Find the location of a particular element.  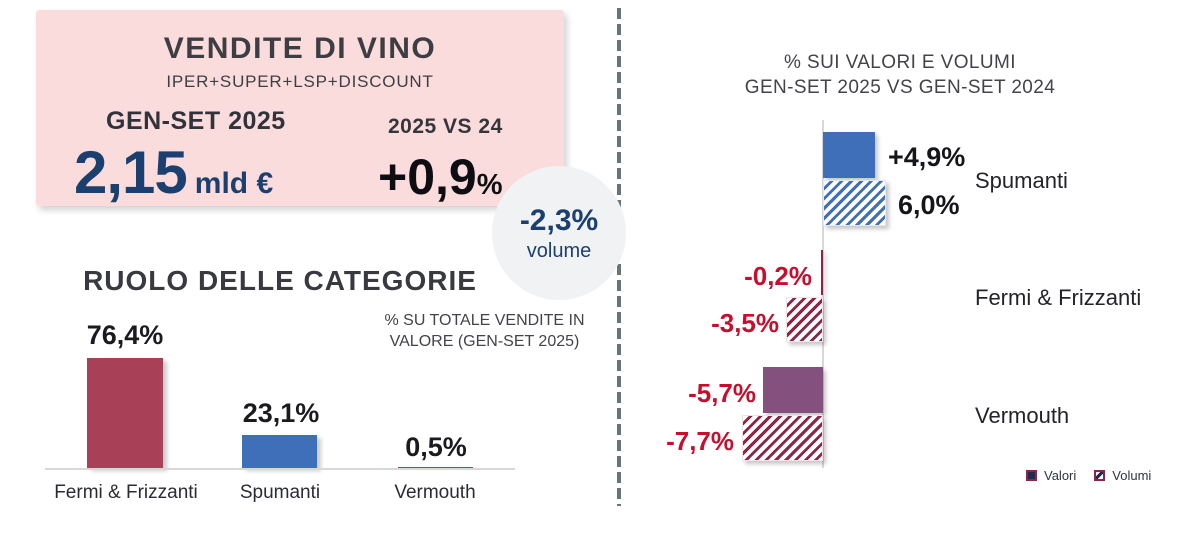

volume-change-badge: -2,3% volume is located at coordinates (559, 233).